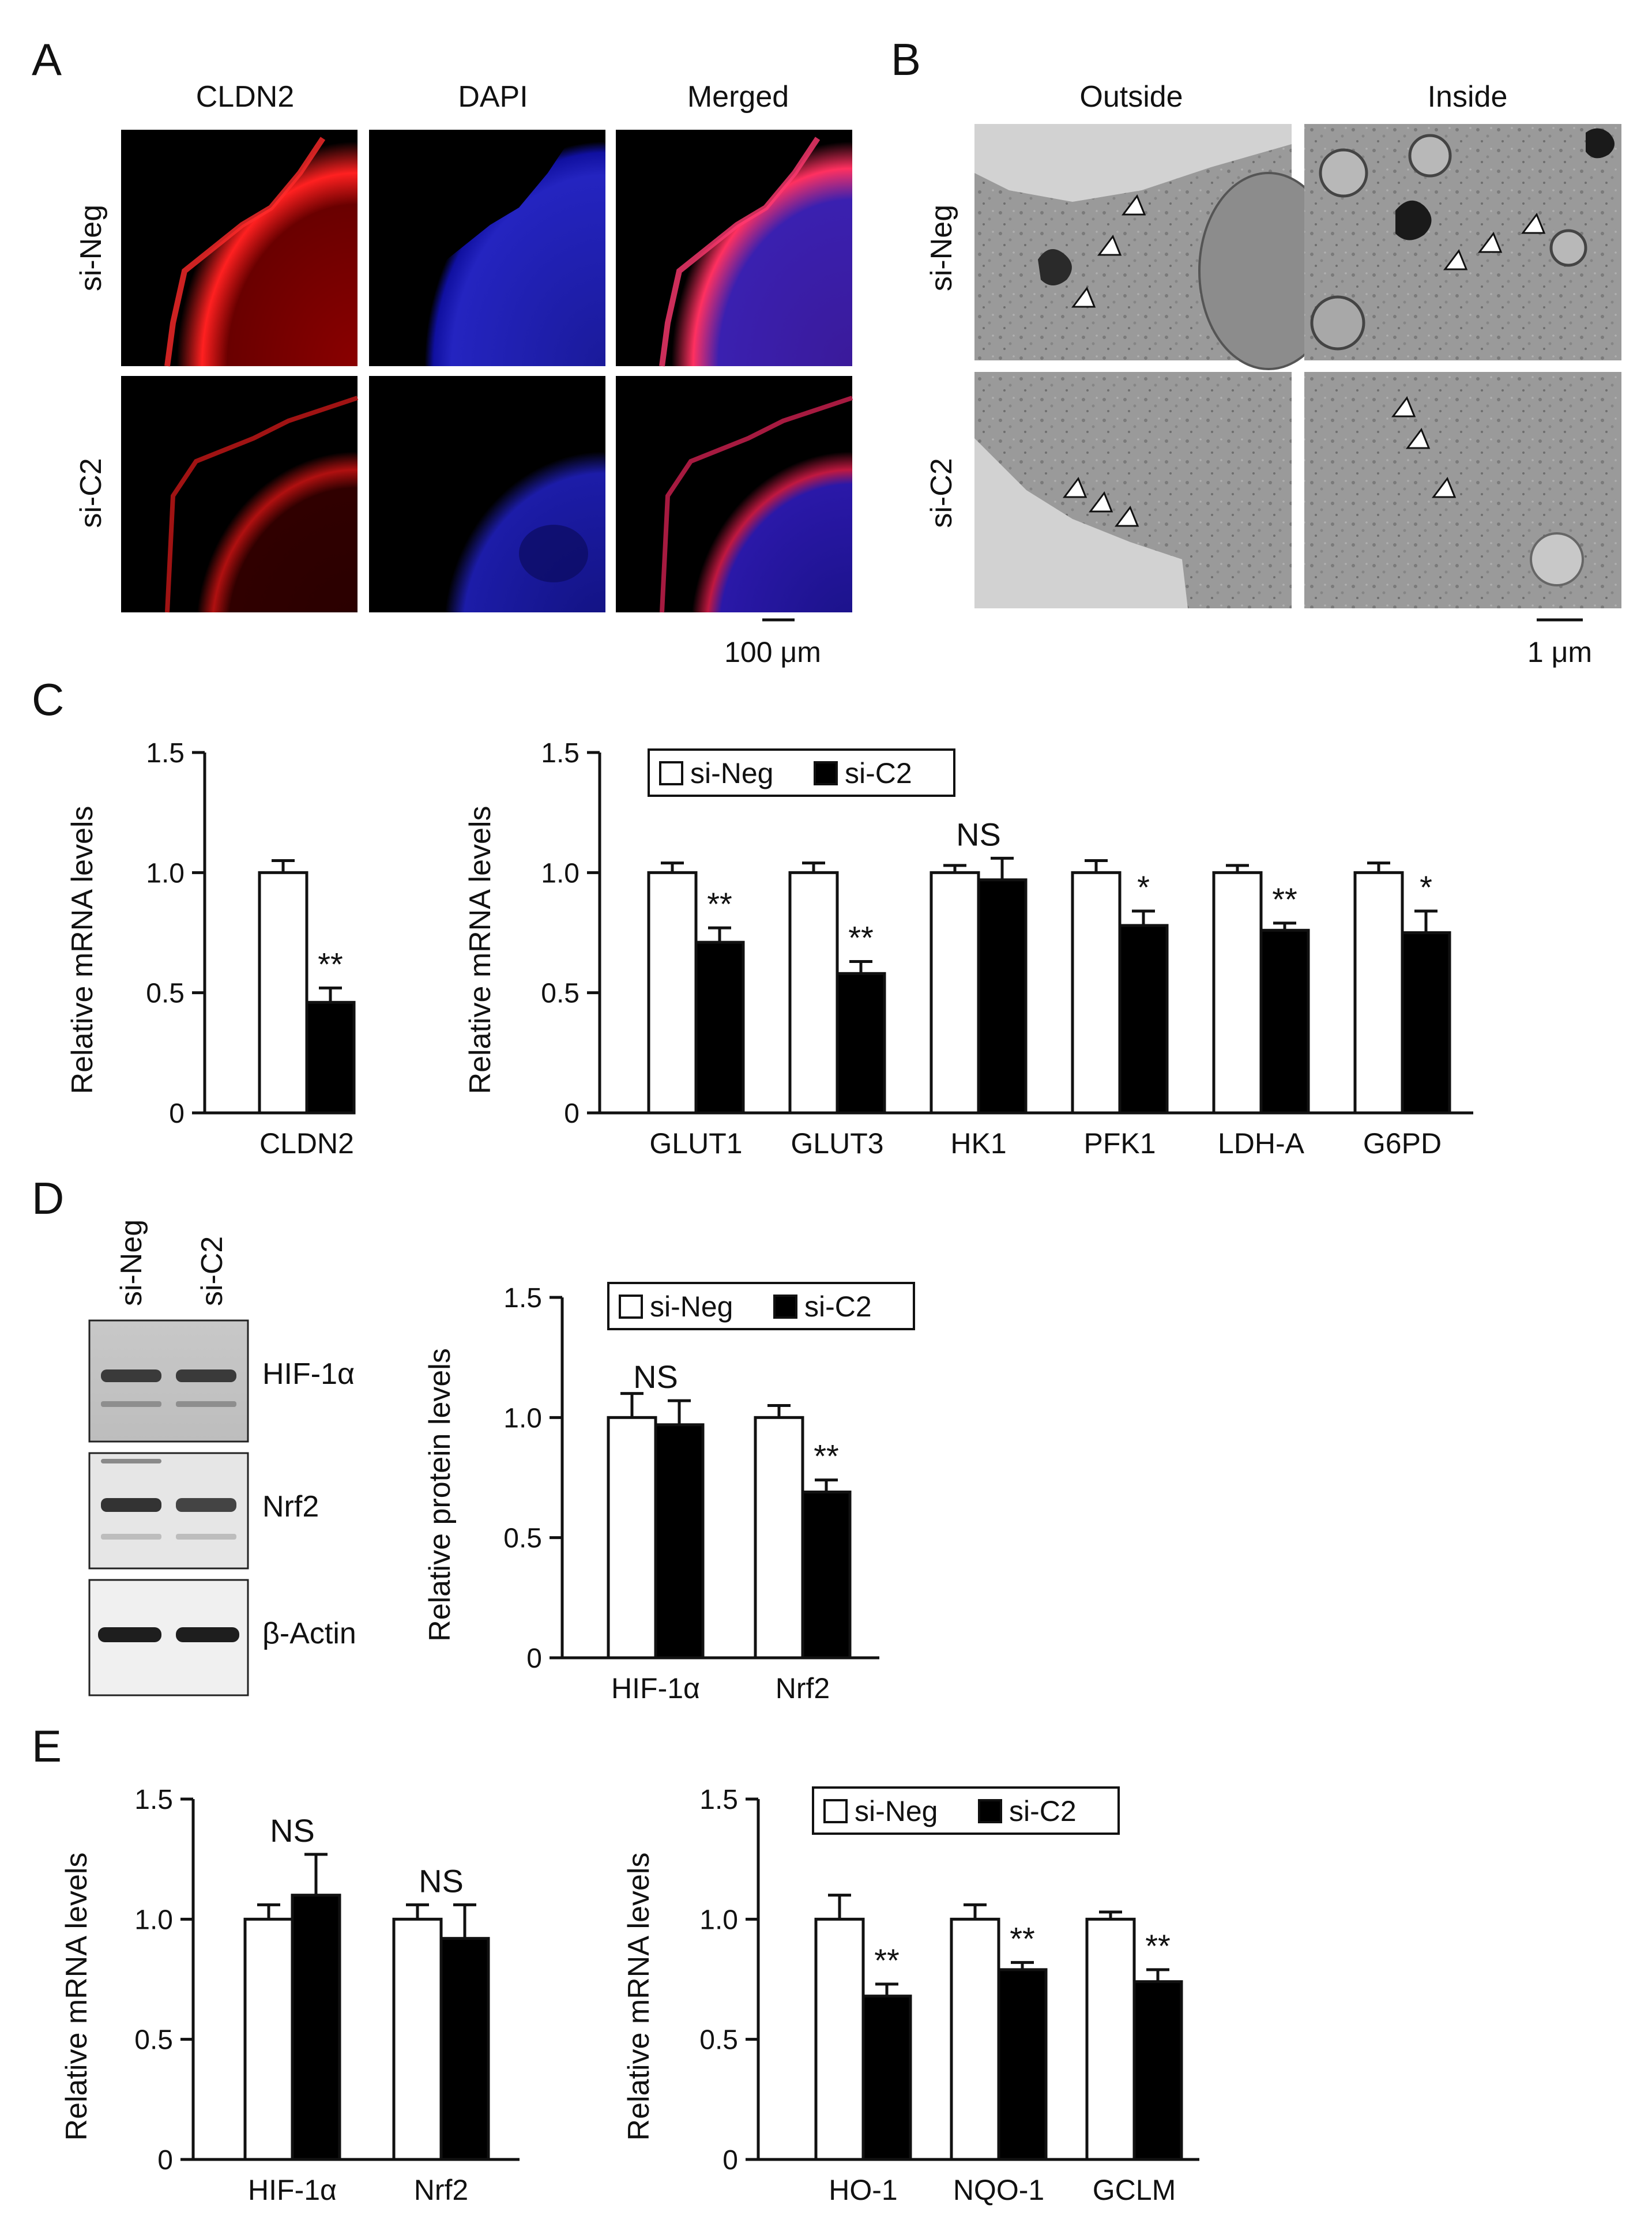  I want to click on panel-letter-d: D, so click(48, 1198).